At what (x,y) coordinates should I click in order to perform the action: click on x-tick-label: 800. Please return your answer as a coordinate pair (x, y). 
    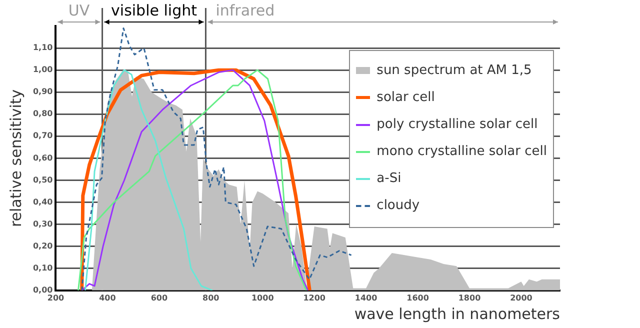
    Looking at the image, I should click on (211, 297).